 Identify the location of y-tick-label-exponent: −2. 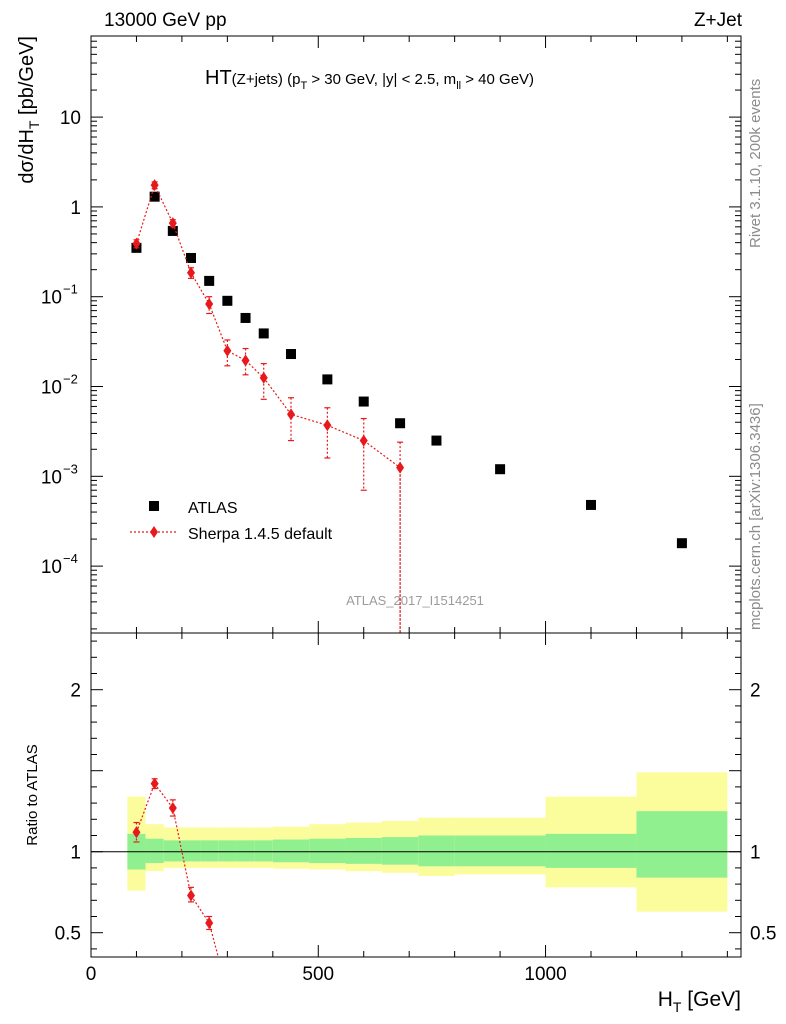
(70, 379).